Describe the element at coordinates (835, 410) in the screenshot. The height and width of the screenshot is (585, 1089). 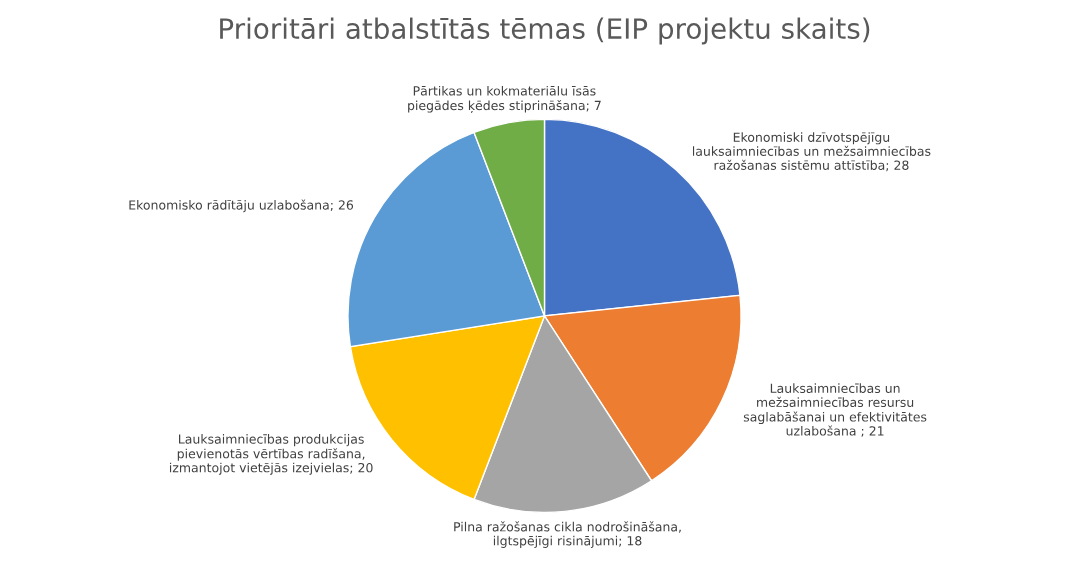
I see `slice-label: Lauksaimniecības un mežsaimniecības resursu saglabāšanai un efektivitātes uzlabošana ; 21` at that location.